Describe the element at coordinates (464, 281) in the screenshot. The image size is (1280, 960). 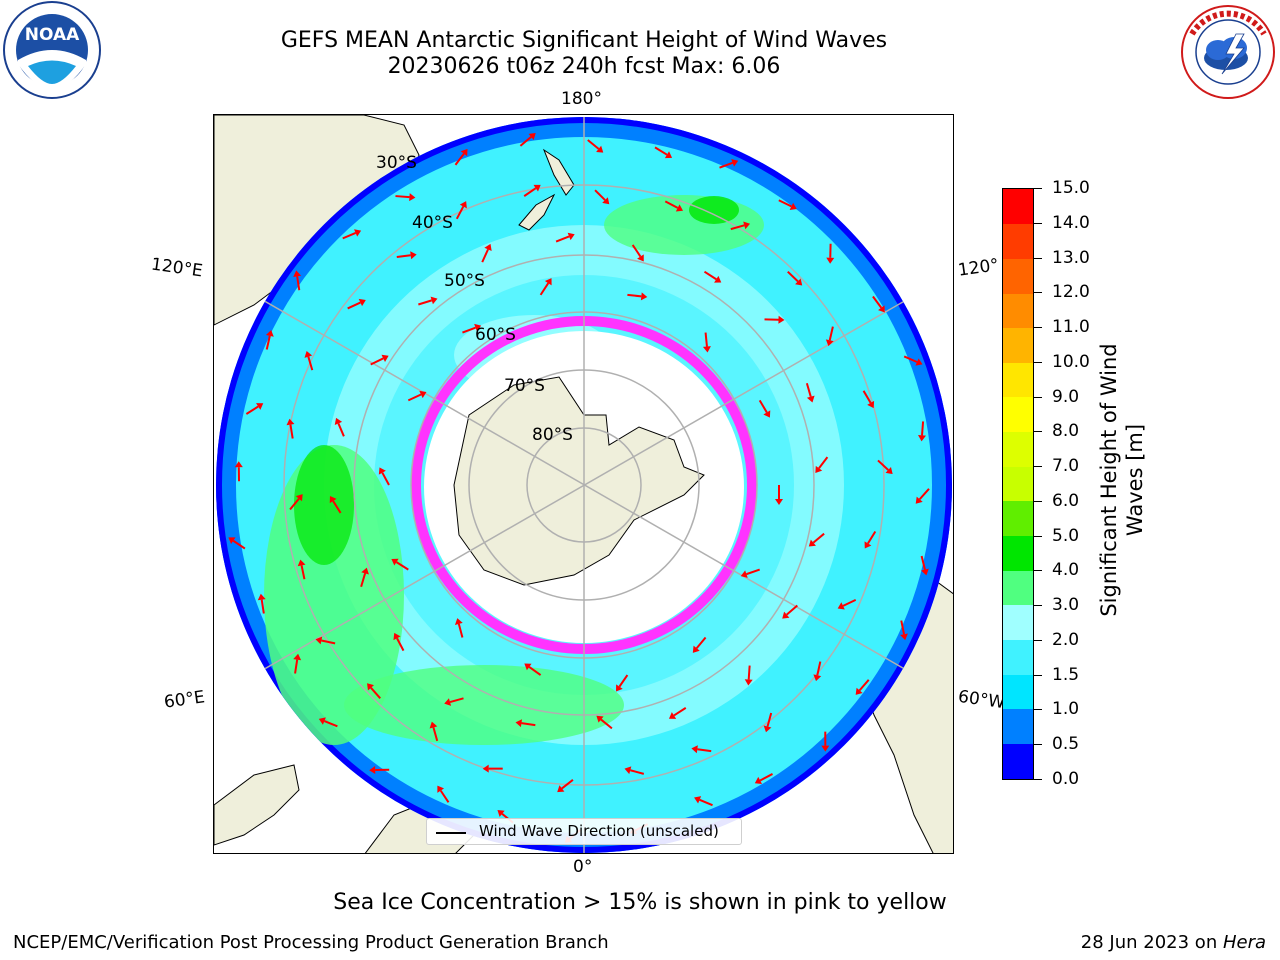
I see `lat-label-50s: 50°S` at that location.